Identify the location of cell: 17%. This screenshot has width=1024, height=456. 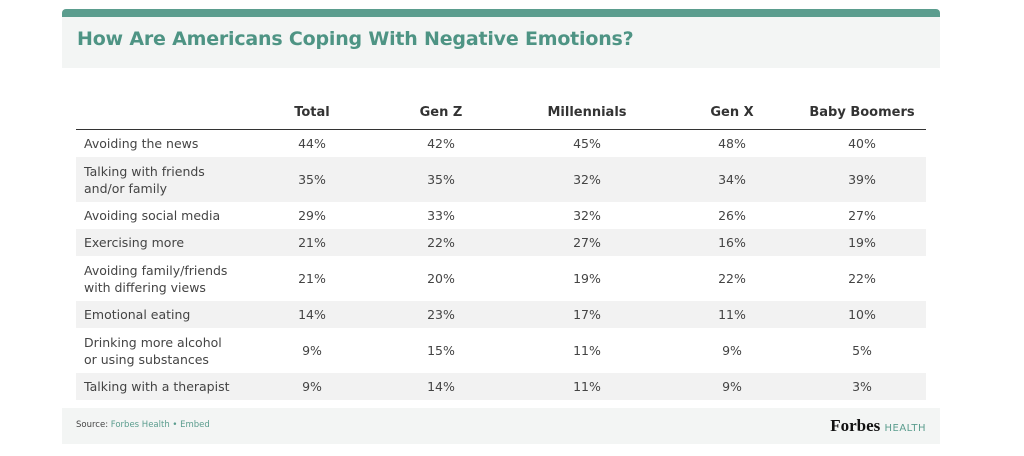
(587, 314).